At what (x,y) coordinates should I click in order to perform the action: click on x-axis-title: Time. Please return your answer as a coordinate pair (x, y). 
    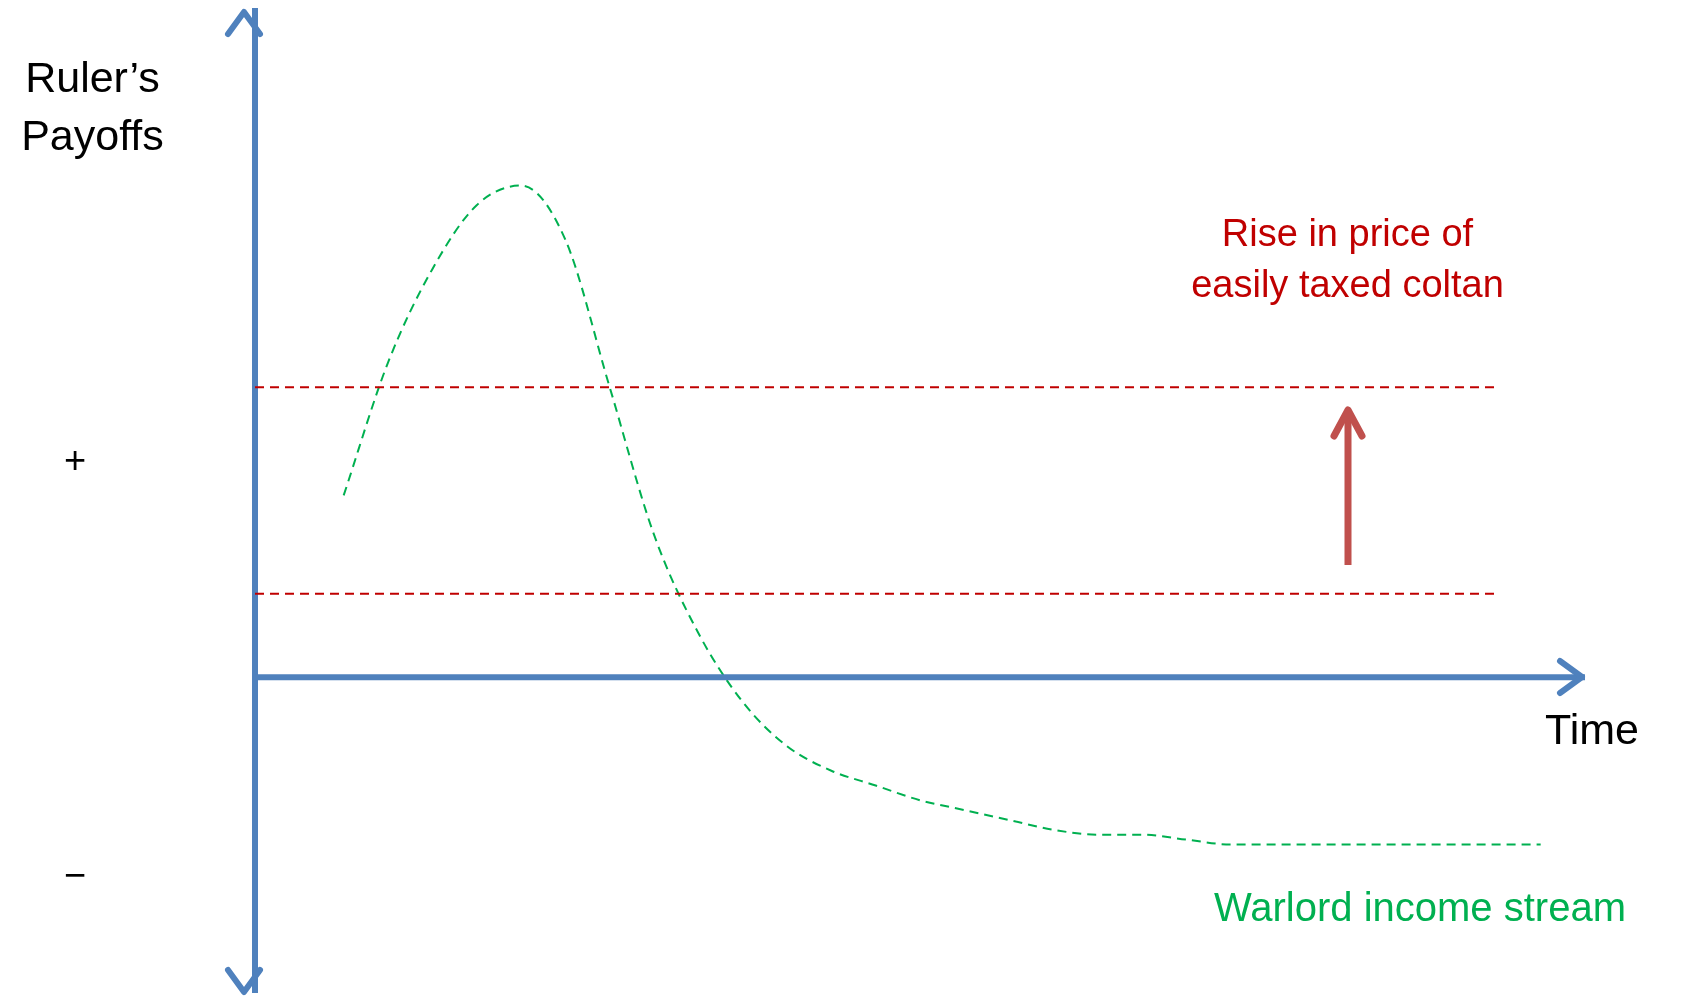
    Looking at the image, I should click on (1592, 729).